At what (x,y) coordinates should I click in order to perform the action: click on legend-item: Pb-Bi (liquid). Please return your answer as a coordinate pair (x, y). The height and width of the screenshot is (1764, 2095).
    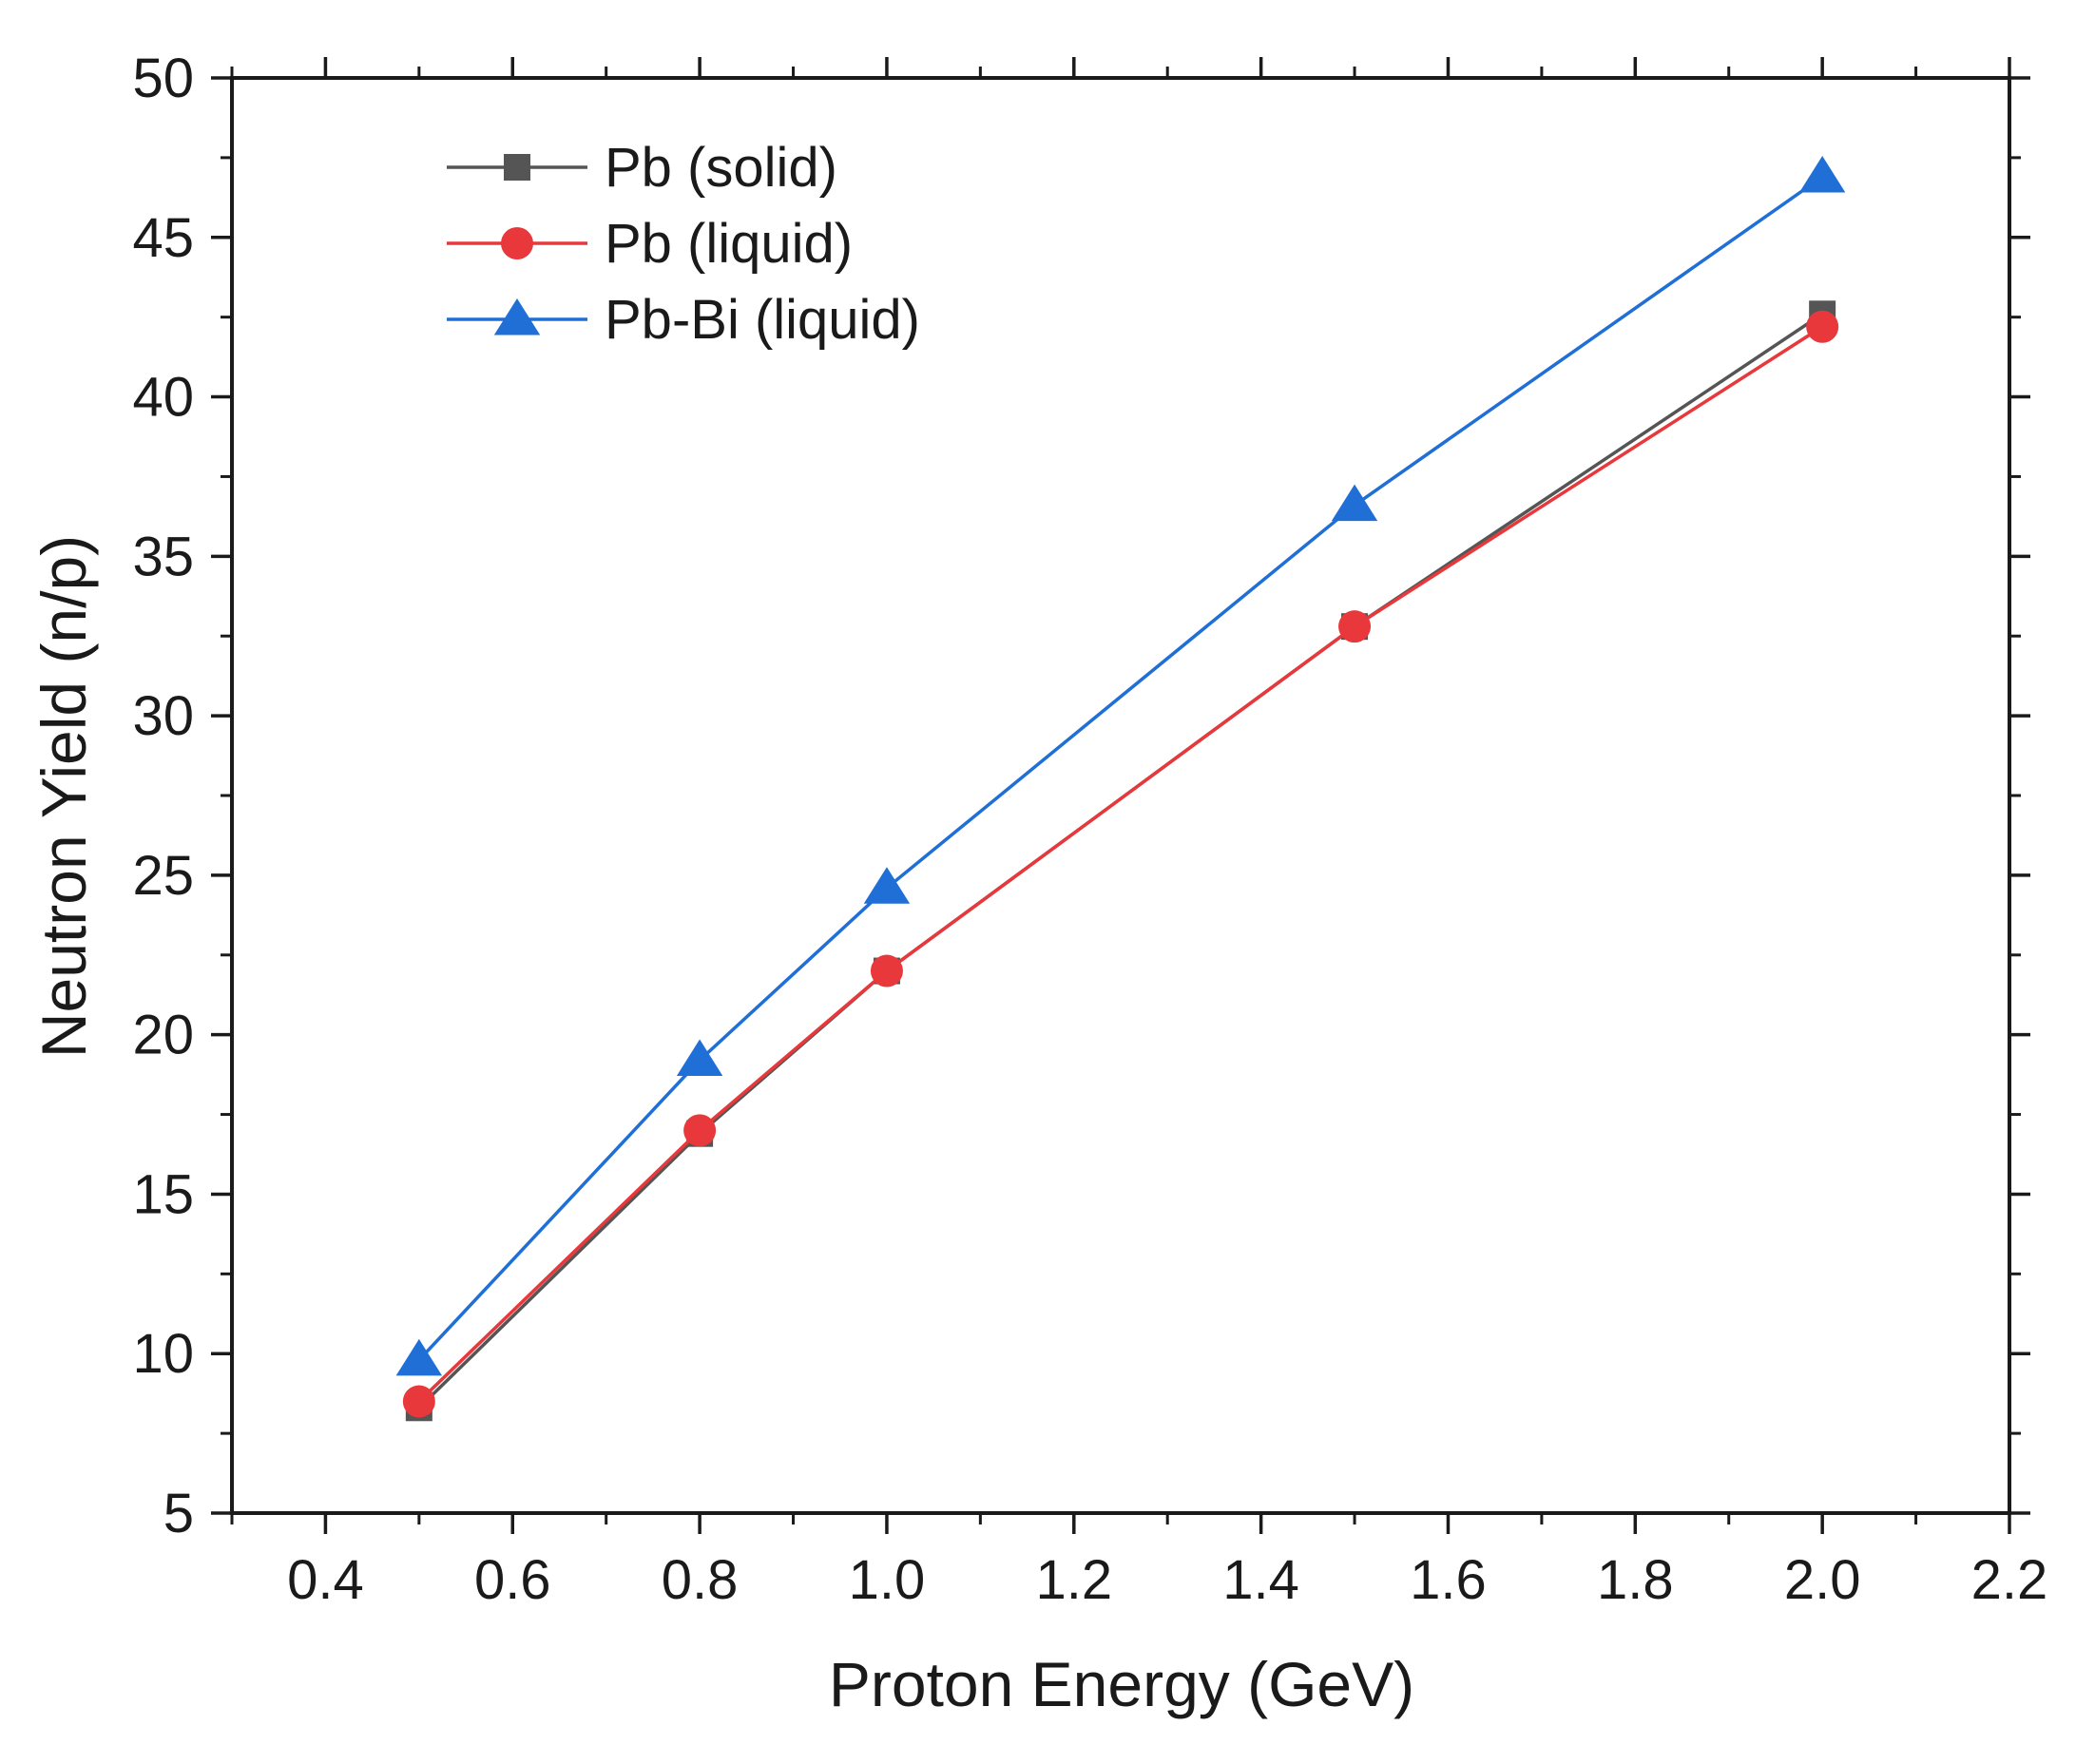
    Looking at the image, I should click on (683, 320).